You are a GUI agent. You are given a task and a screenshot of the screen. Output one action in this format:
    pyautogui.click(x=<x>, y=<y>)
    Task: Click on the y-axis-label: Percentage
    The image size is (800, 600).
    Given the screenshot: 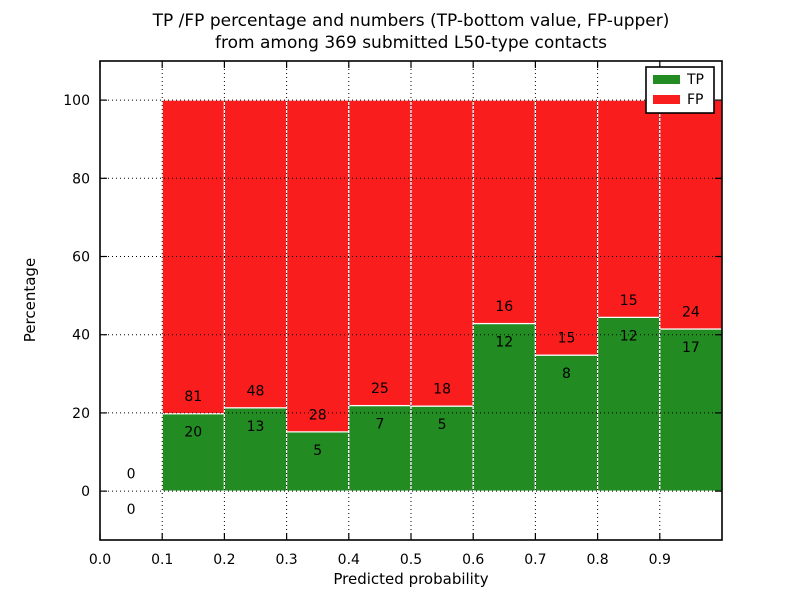 What is the action you would take?
    pyautogui.click(x=30, y=300)
    